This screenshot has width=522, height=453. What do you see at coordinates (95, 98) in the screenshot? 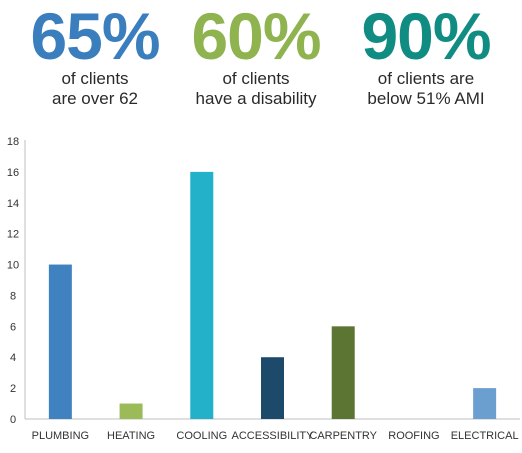
I see `stat-caption-line2: are over 62` at bounding box center [95, 98].